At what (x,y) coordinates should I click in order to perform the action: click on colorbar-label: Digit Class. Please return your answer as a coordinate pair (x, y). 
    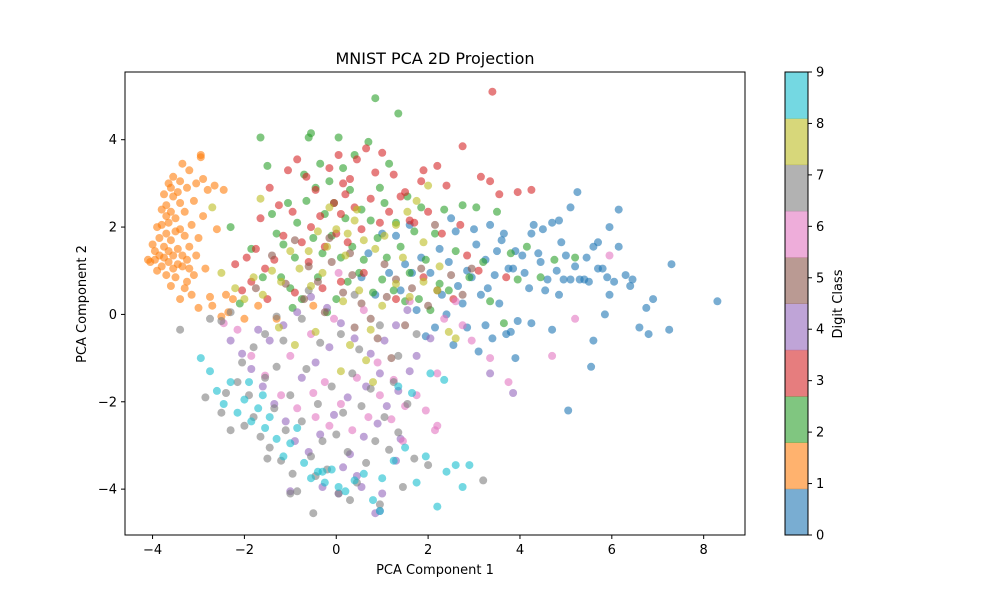
    Looking at the image, I should click on (838, 303).